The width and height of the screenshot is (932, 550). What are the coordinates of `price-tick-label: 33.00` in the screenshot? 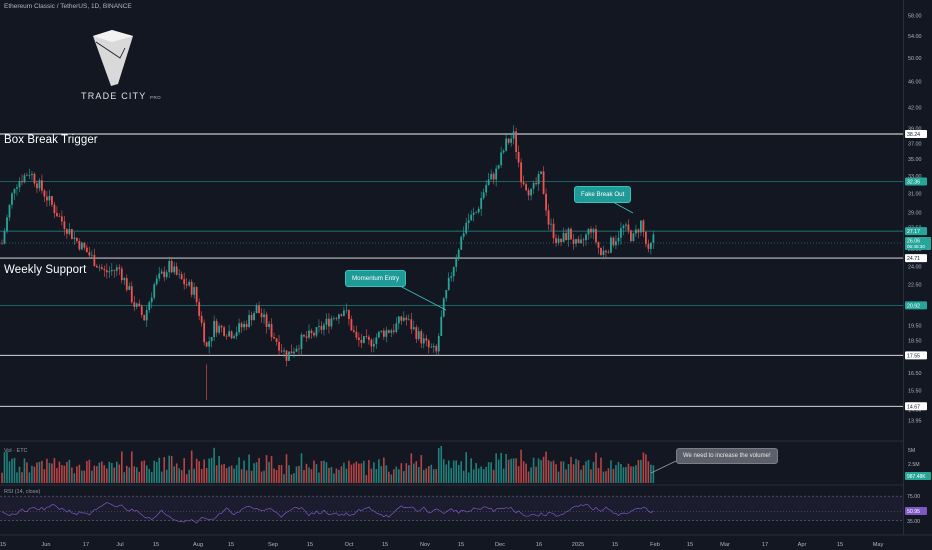 It's located at (915, 177).